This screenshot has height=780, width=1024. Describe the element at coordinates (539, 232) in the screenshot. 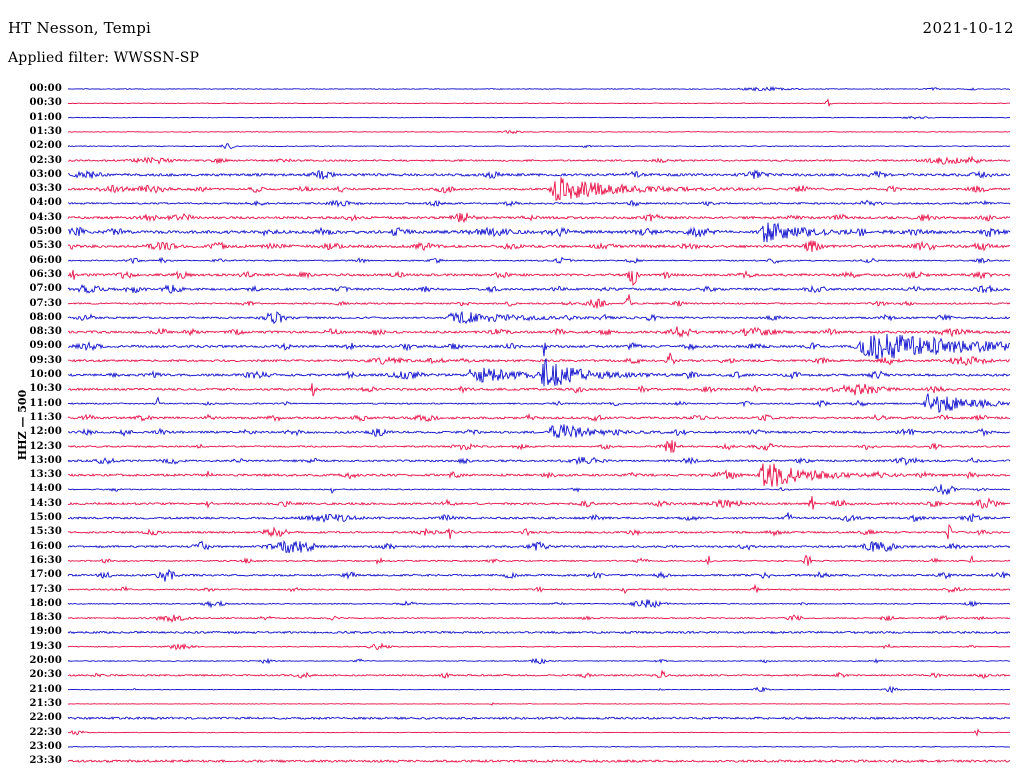

I see `seismogram-trace-05:00` at that location.